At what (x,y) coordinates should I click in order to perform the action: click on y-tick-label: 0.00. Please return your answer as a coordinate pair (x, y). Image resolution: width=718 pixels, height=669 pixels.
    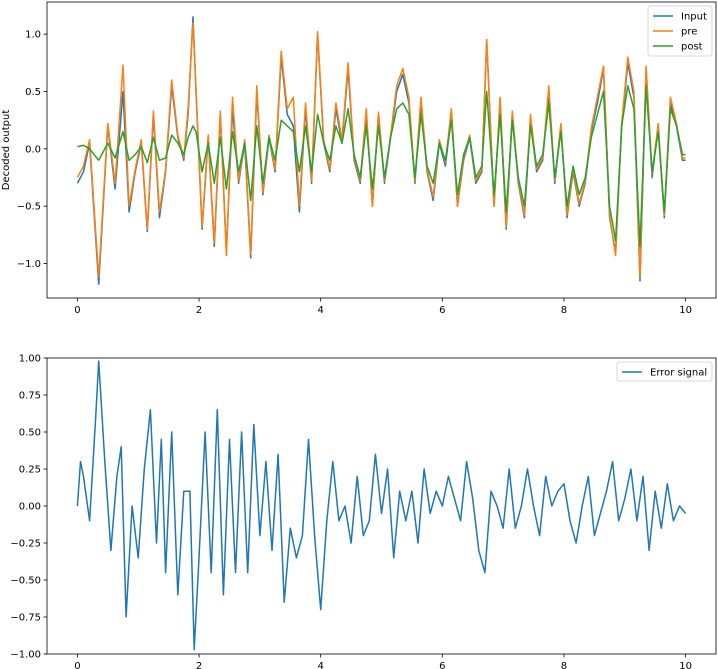
    Looking at the image, I should click on (30, 507).